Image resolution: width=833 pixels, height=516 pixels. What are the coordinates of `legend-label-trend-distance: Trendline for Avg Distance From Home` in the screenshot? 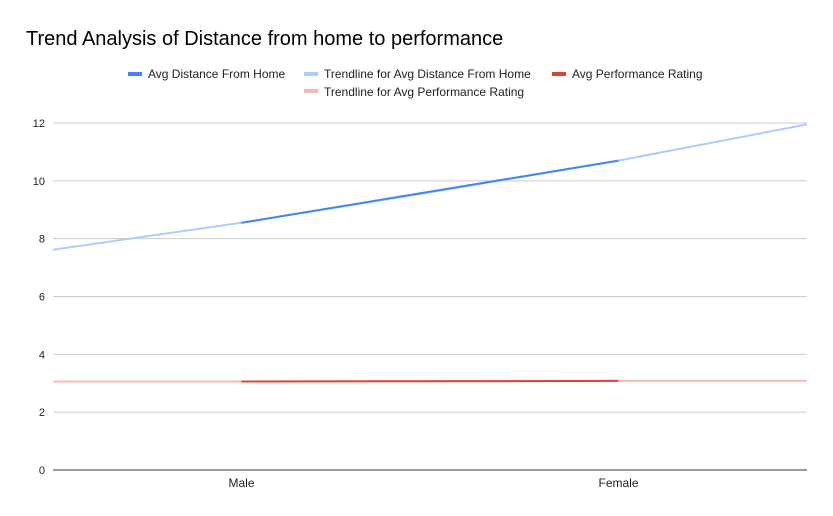 It's located at (427, 74).